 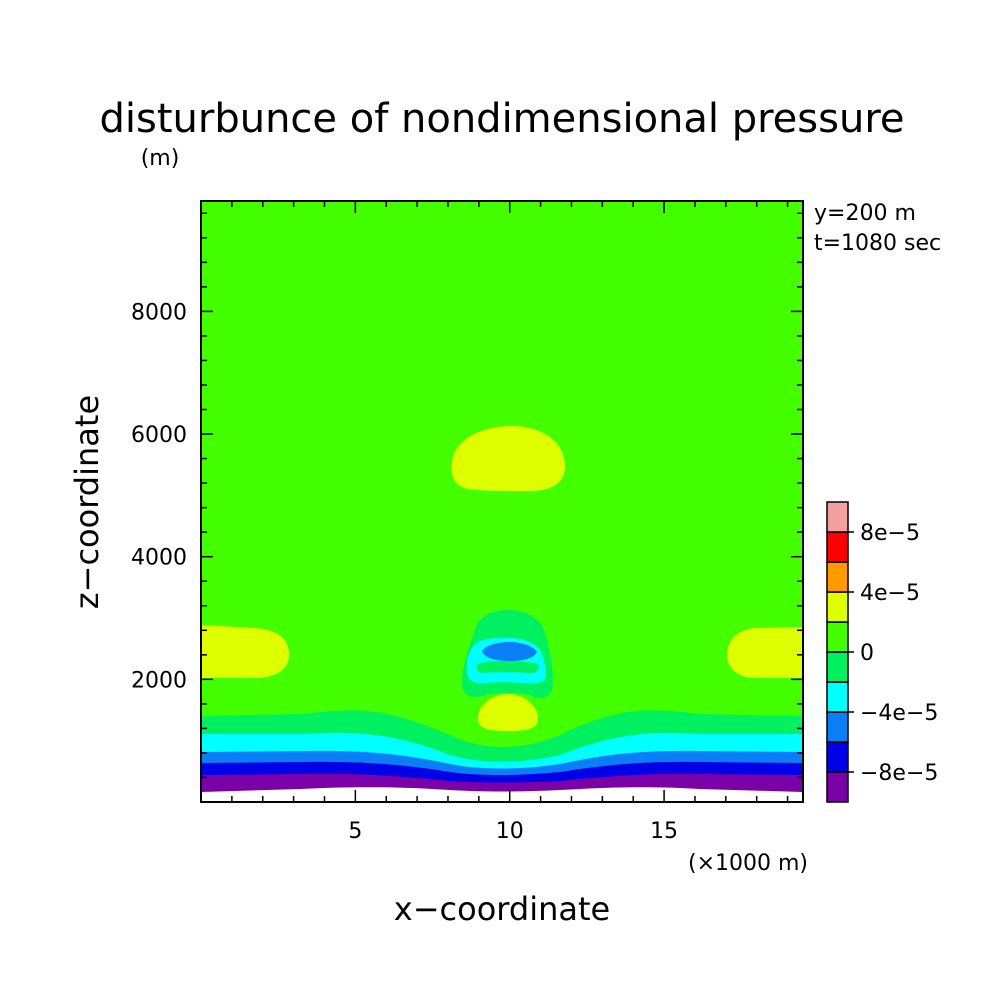 I want to click on chart-title: disturbunce of nondimensional pressure, so click(x=502, y=119).